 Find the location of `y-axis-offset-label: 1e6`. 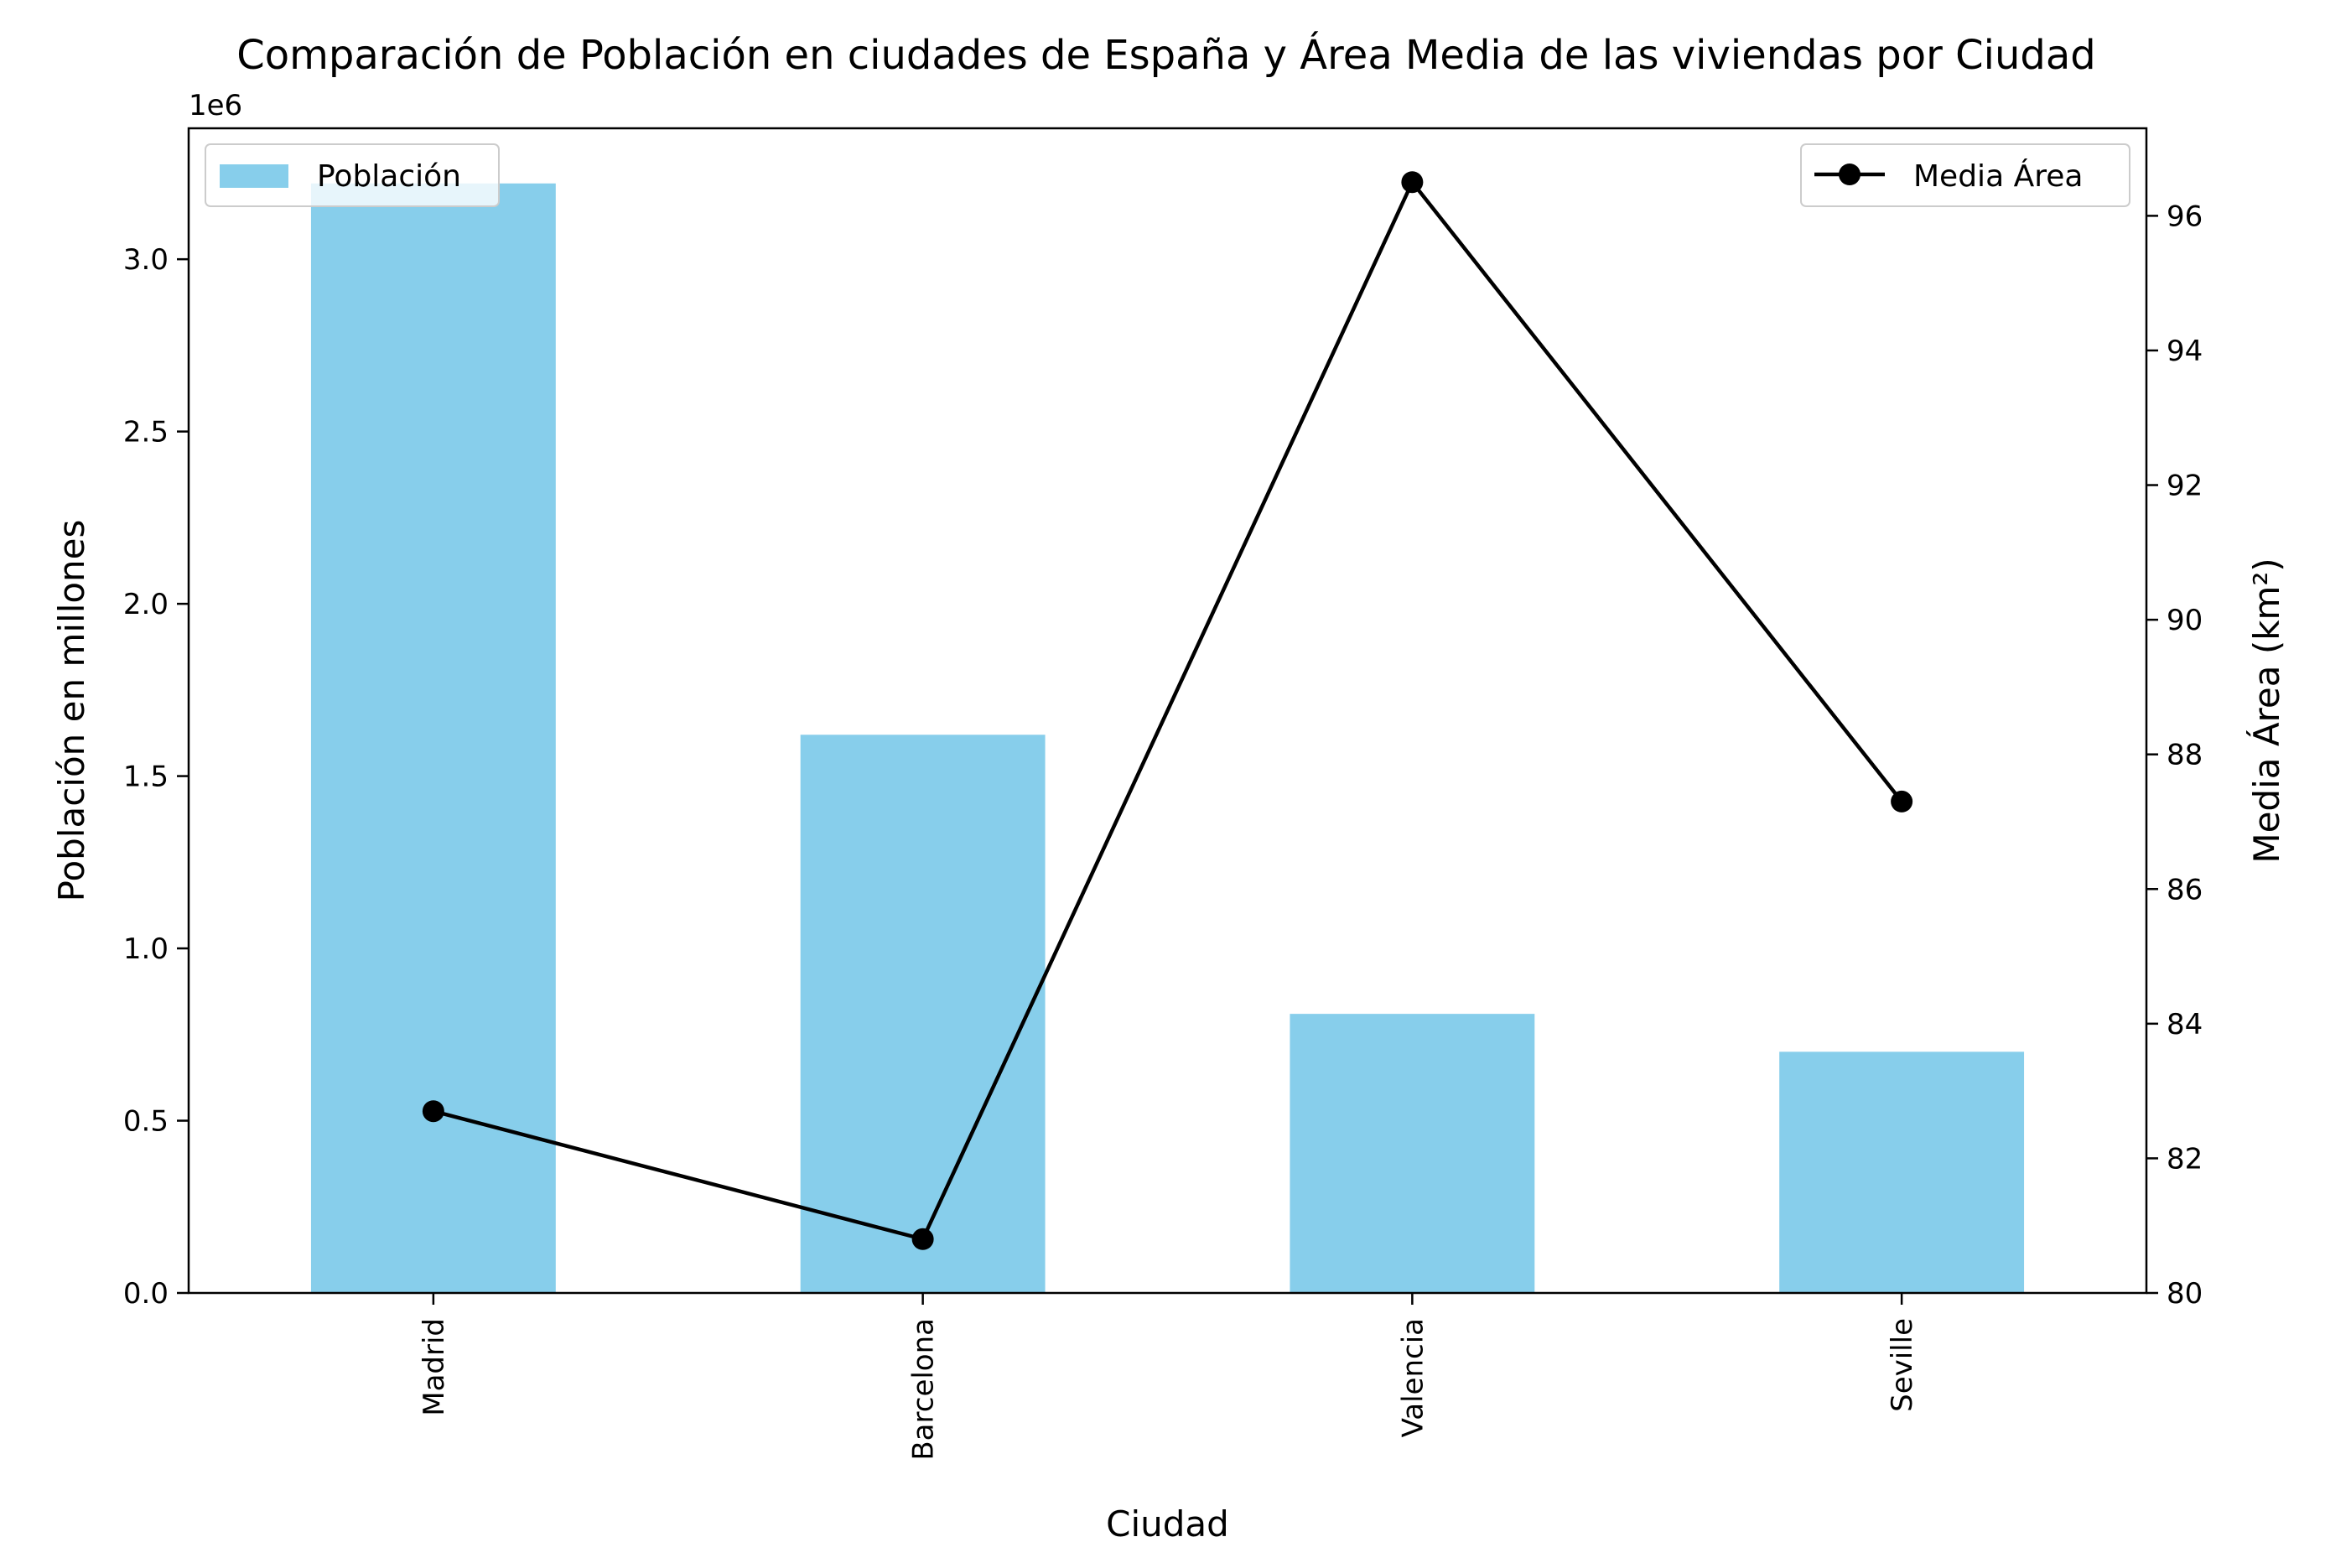

y-axis-offset-label: 1e6 is located at coordinates (215, 105).